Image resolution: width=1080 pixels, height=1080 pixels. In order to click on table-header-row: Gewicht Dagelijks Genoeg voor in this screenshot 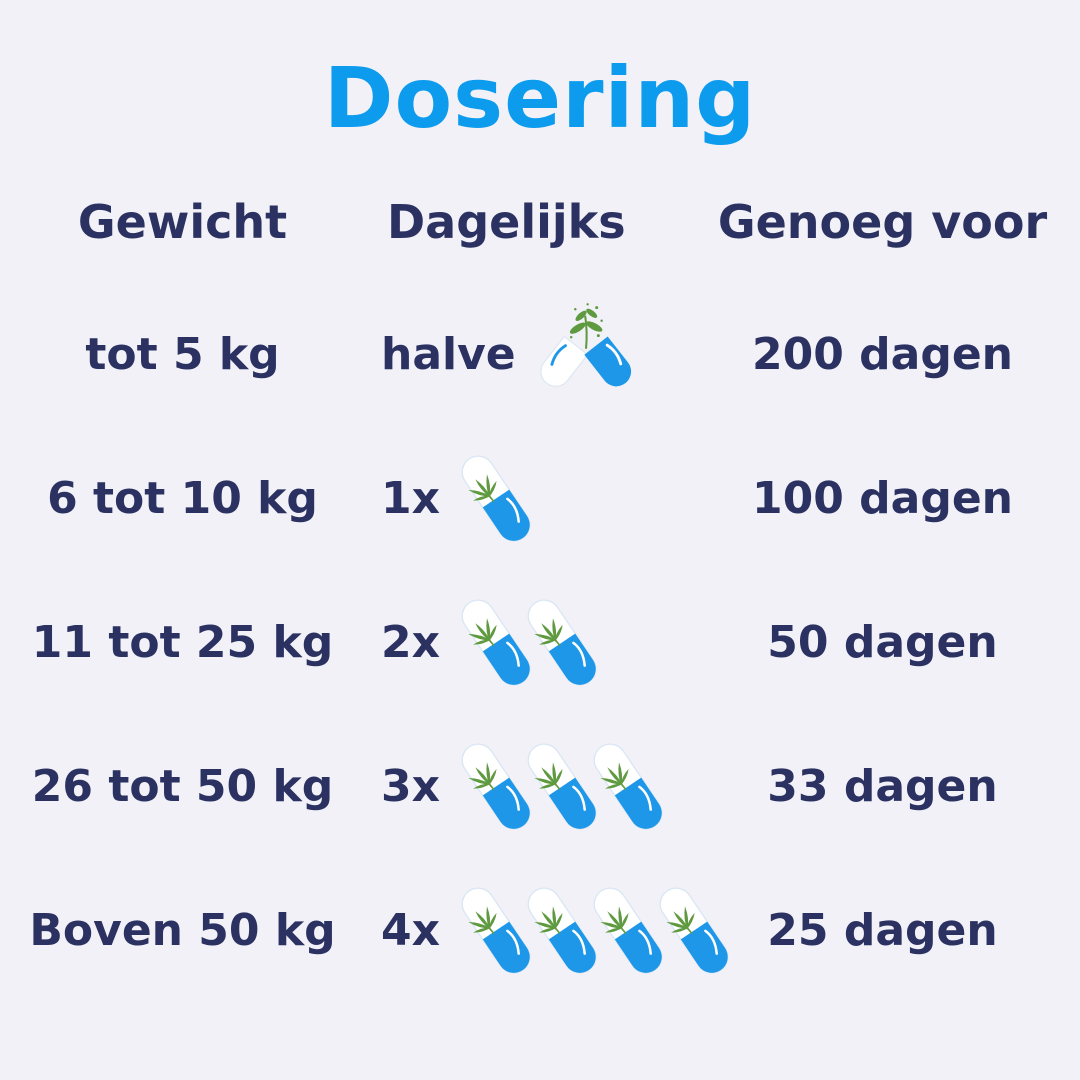, I will do `click(540, 222)`.